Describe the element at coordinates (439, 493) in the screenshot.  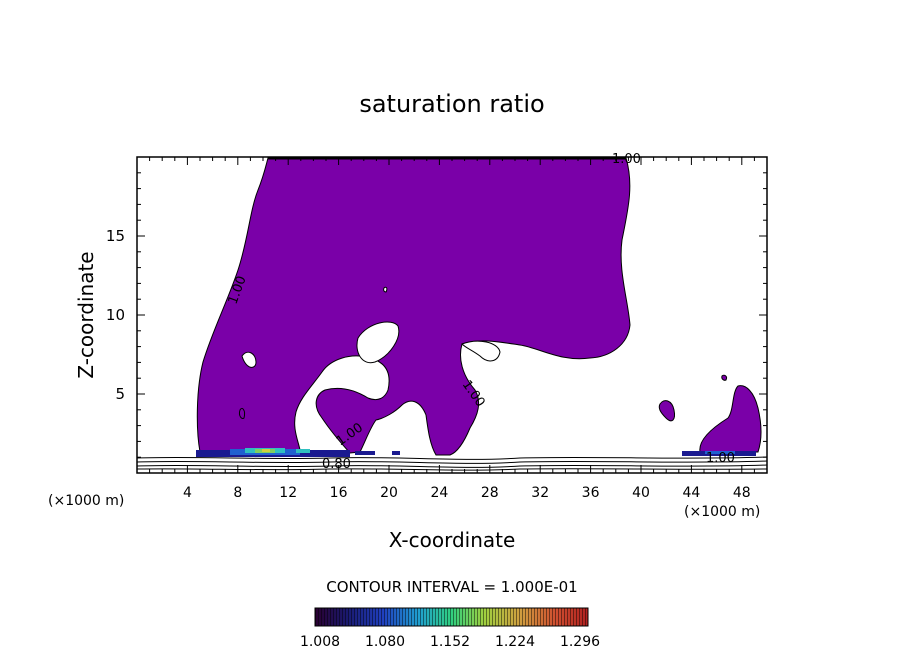
I see `x-tick-label: 24` at that location.